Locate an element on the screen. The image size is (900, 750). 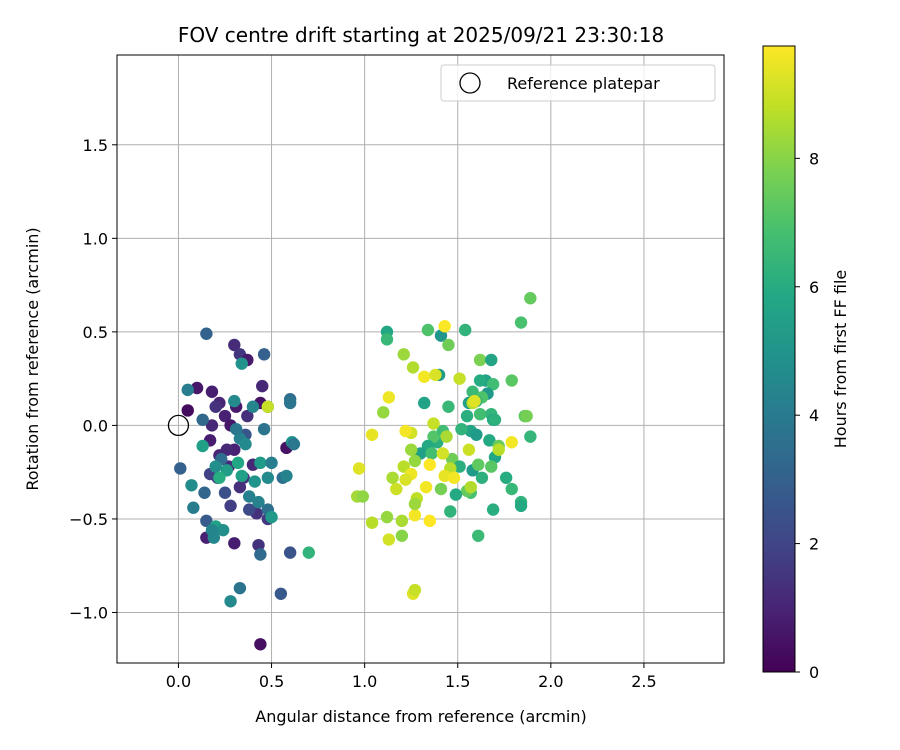
x-tick-label: 0.0 is located at coordinates (178, 681).